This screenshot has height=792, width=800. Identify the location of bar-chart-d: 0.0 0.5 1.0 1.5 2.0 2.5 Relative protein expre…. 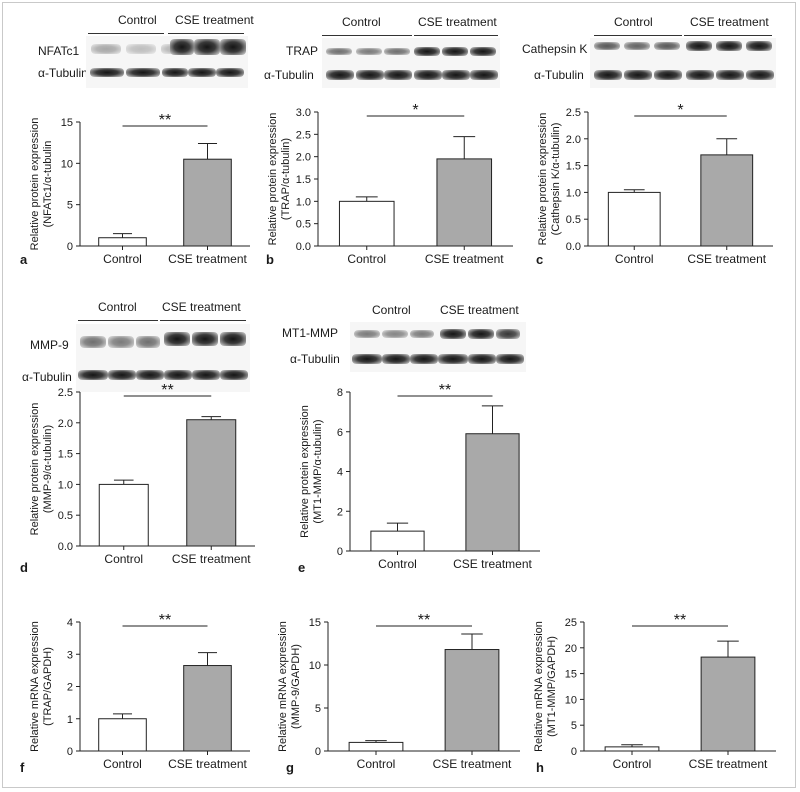
(142, 474).